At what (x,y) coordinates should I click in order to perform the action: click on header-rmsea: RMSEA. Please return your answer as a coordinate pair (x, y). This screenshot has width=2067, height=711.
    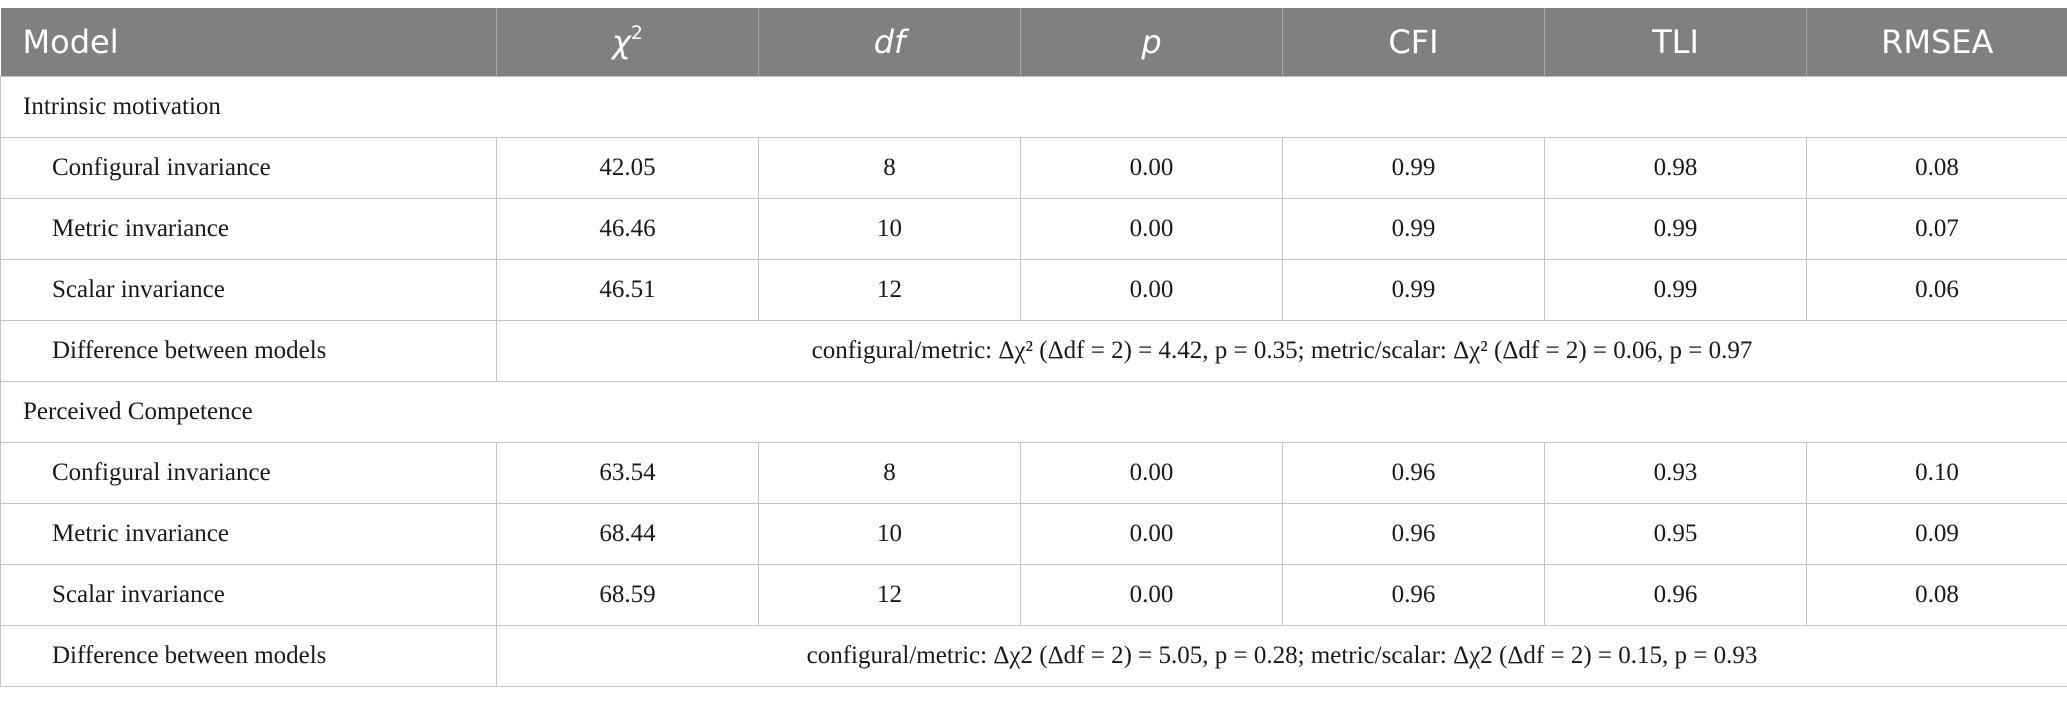
    Looking at the image, I should click on (1936, 42).